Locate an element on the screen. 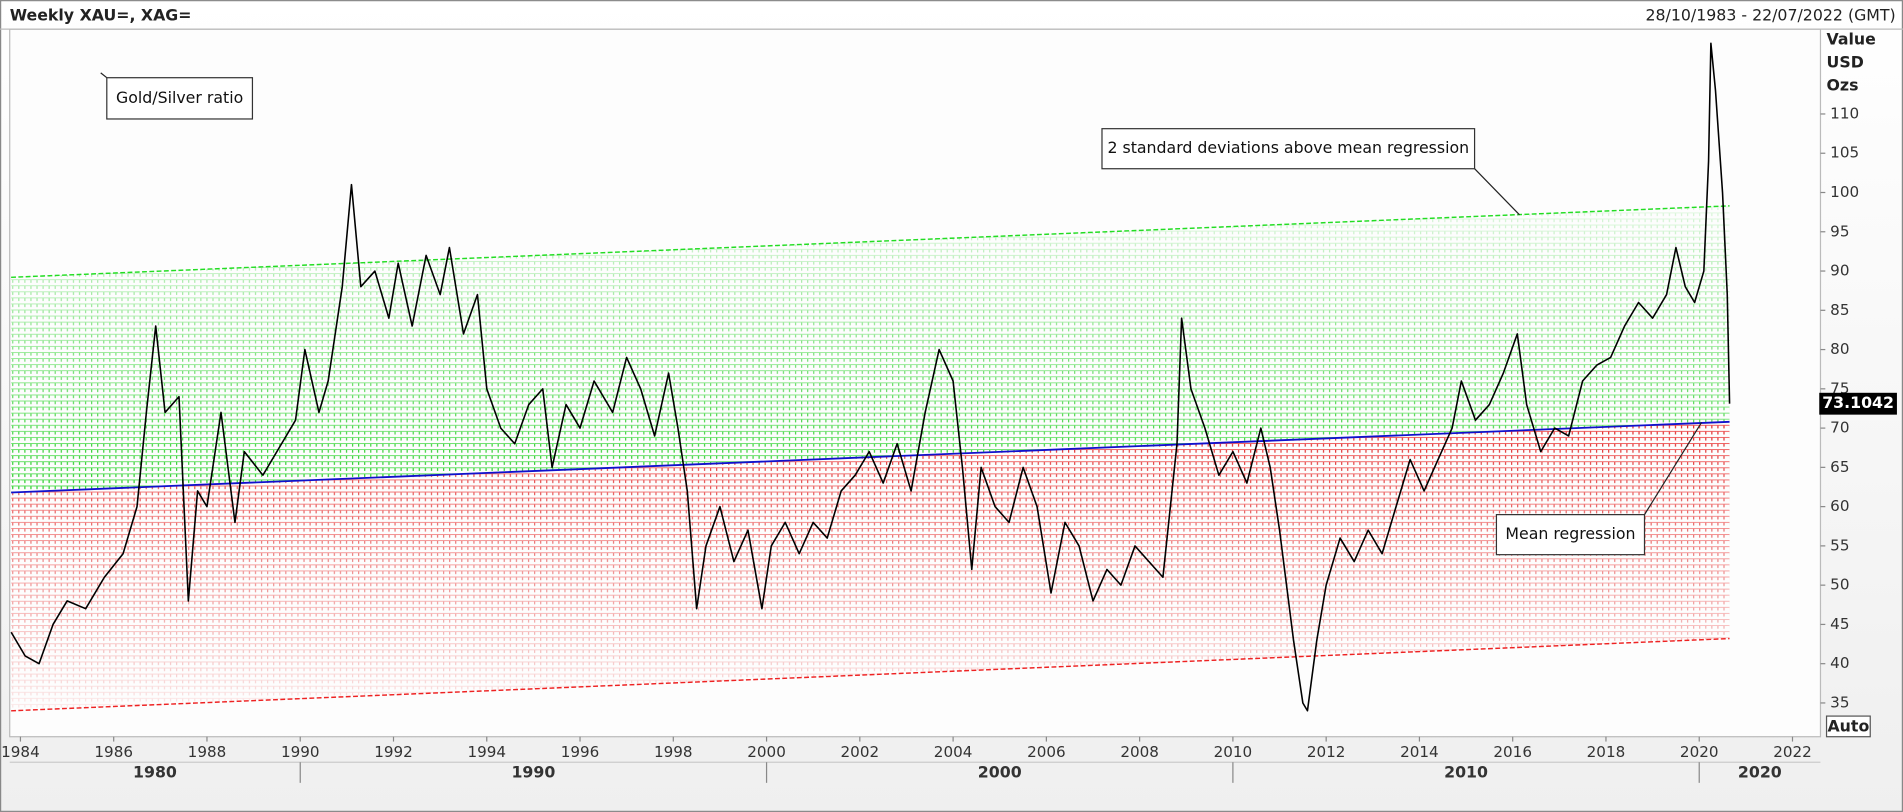 The height and width of the screenshot is (812, 1903). x-tick-label: 2022 is located at coordinates (1792, 752).